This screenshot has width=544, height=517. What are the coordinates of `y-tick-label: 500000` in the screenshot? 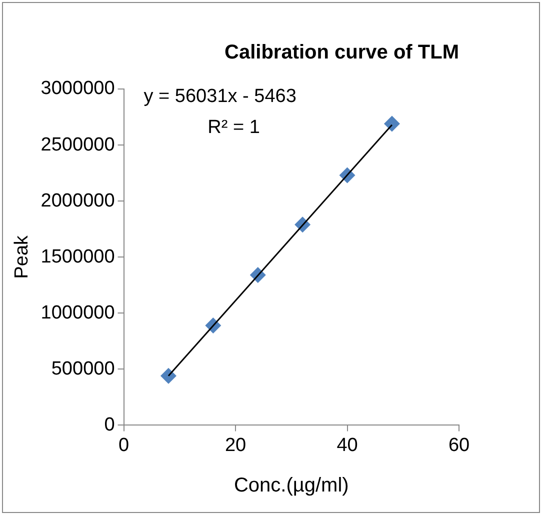 It's located at (83, 369).